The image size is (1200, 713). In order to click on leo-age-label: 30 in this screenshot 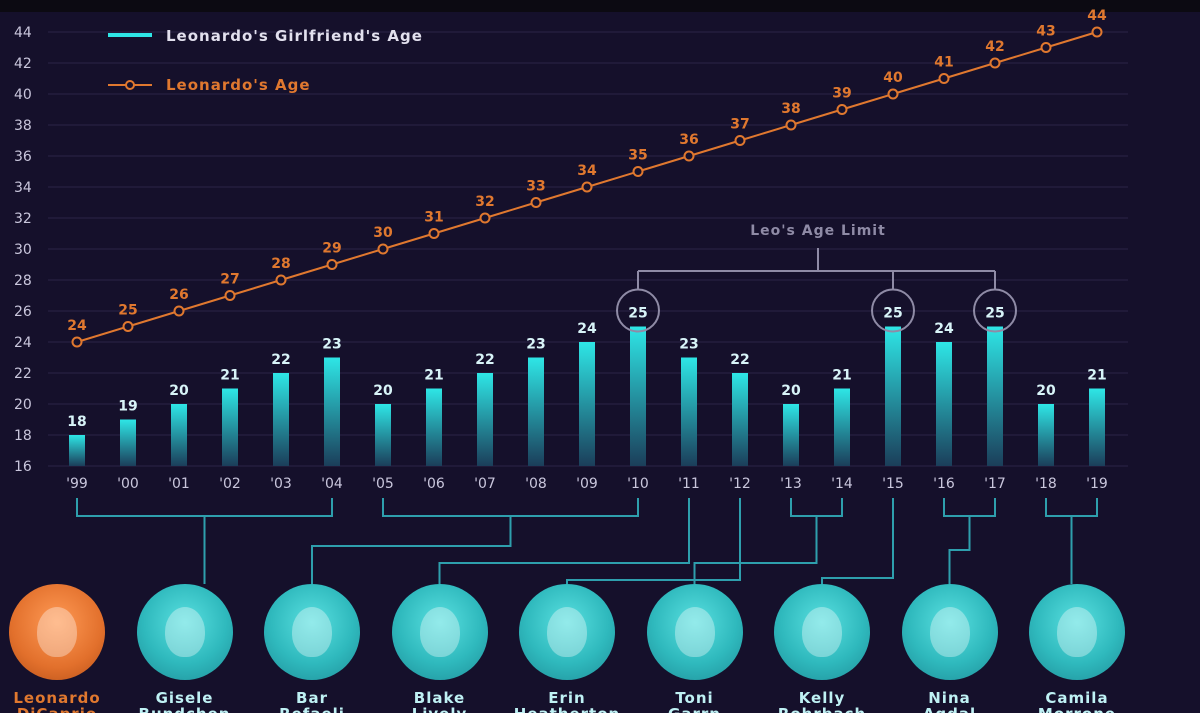, I will do `click(383, 233)`.